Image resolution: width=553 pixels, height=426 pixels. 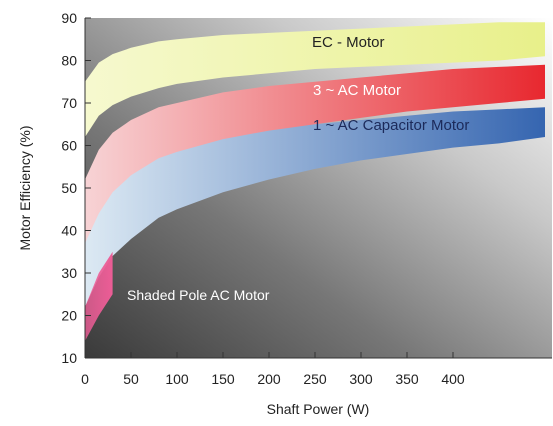 I want to click on y-tick-label: 90, so click(x=69, y=18).